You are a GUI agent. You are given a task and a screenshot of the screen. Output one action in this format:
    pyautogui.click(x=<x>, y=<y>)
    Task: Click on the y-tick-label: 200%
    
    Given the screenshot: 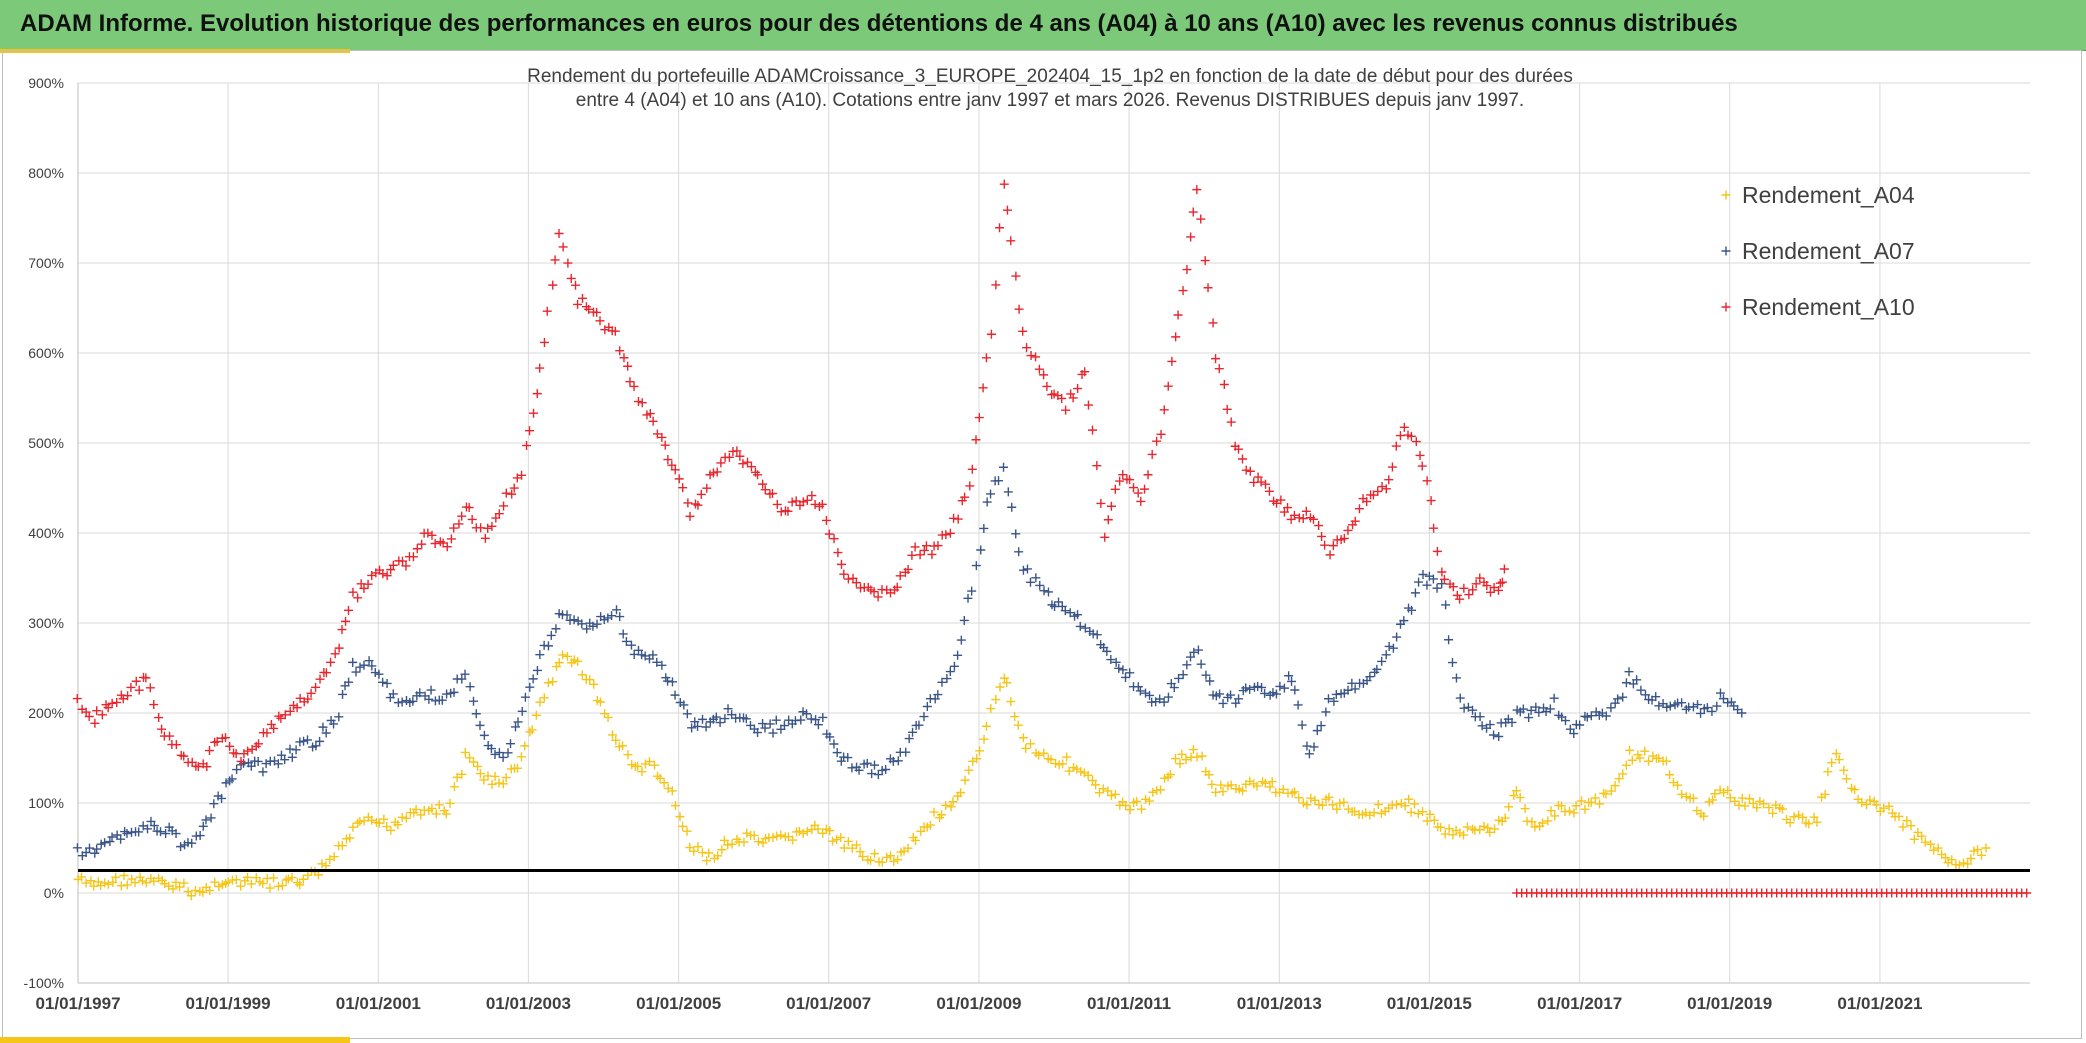 What is the action you would take?
    pyautogui.click(x=46, y=713)
    